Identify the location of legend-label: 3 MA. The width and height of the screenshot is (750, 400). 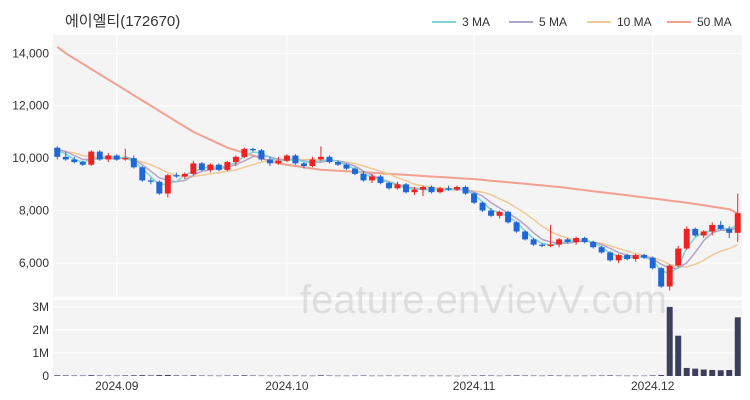
(476, 22).